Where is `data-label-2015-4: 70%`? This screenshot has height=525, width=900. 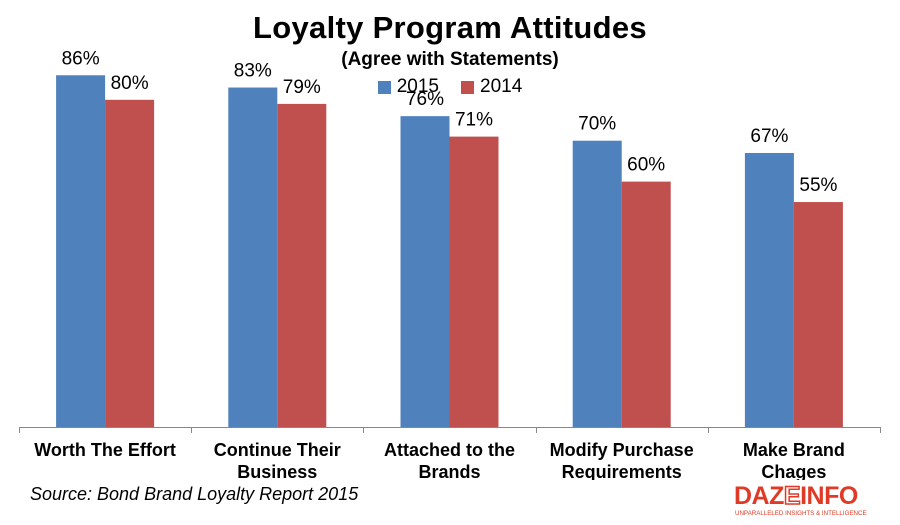 data-label-2015-4: 70% is located at coordinates (597, 124).